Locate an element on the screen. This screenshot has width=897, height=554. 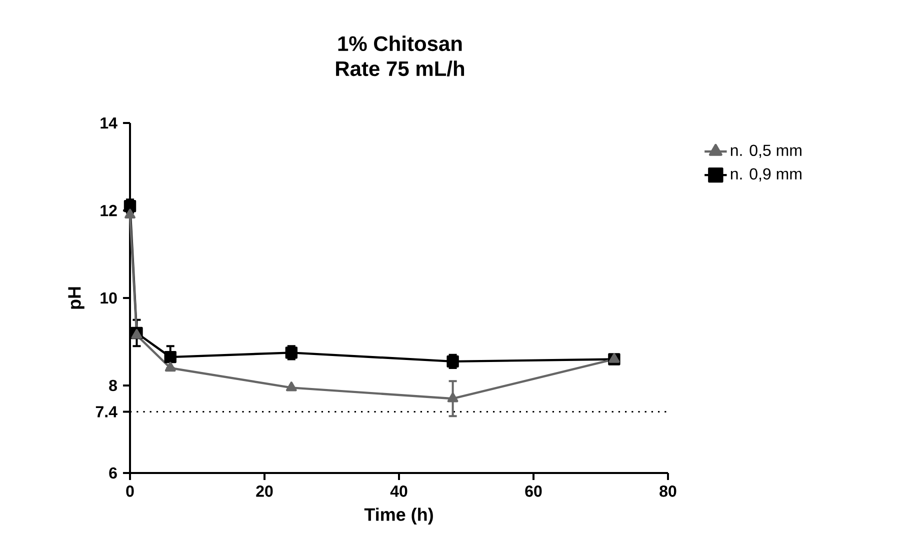
y-tick-label: 7.4 is located at coordinates (107, 412).